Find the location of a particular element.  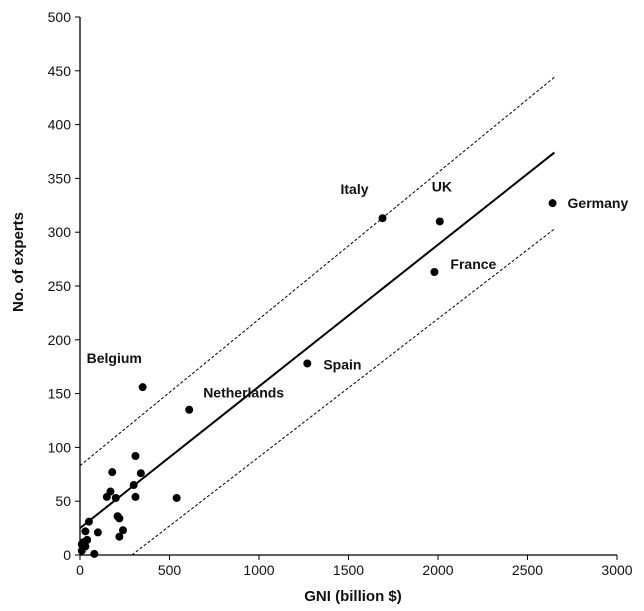

x-tick-label: 3000 is located at coordinates (616, 570).